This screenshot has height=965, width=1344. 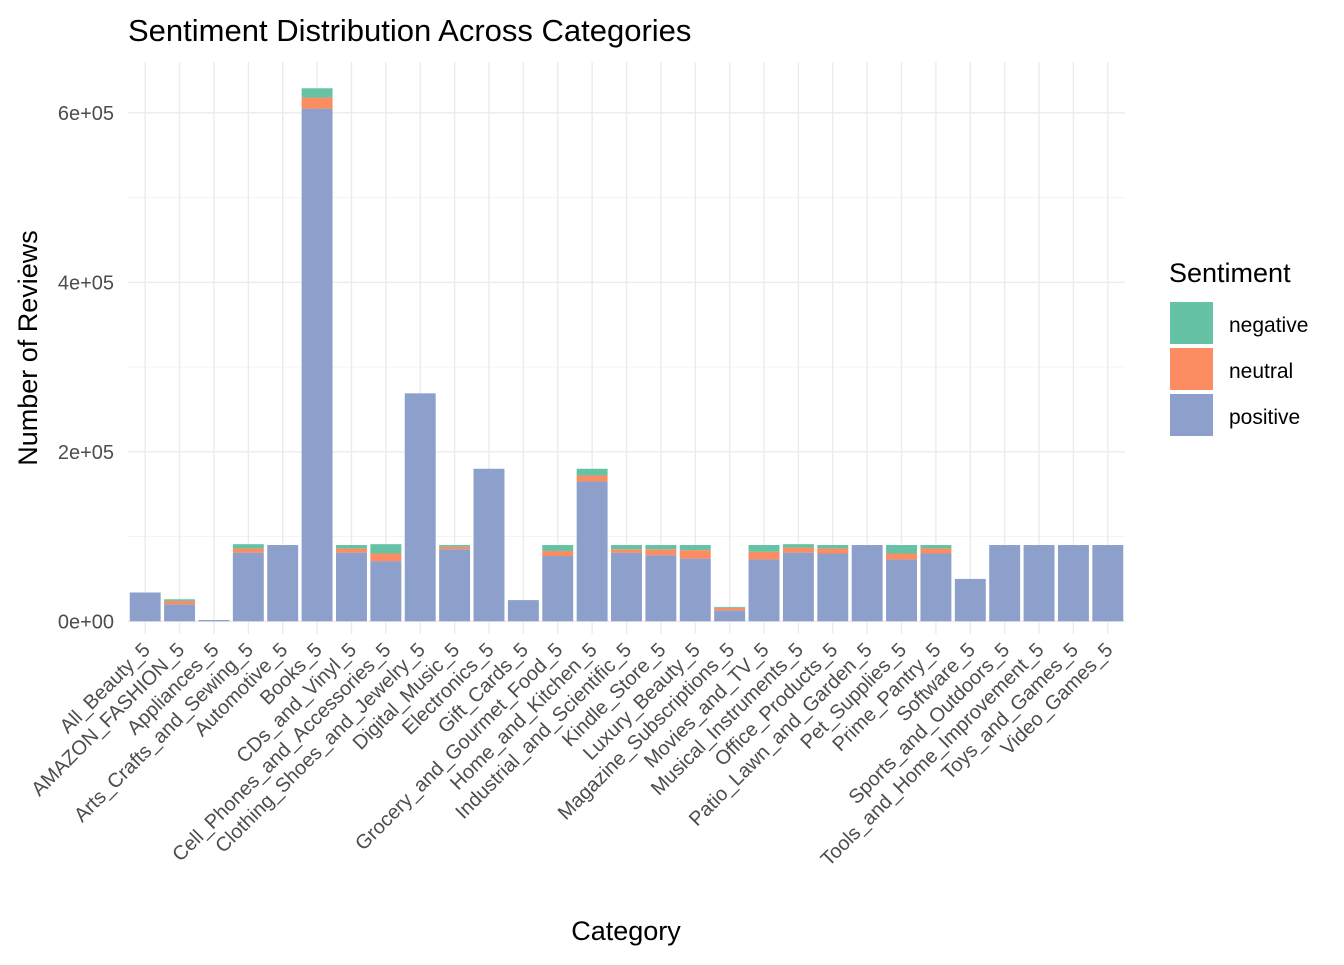 What do you see at coordinates (1230, 273) in the screenshot?
I see `legend-title: Sentiment` at bounding box center [1230, 273].